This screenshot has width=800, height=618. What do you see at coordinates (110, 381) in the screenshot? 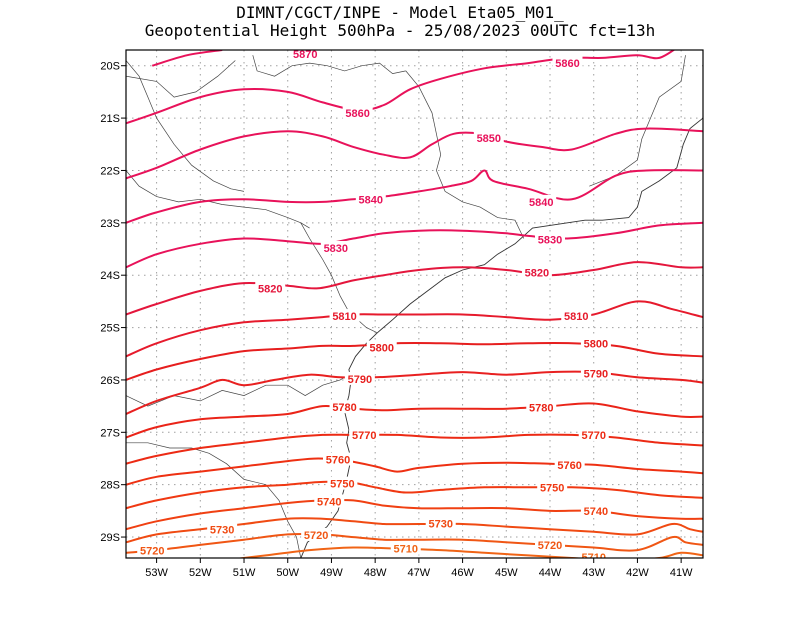
I see `lat-tick-label: 26S` at bounding box center [110, 381].